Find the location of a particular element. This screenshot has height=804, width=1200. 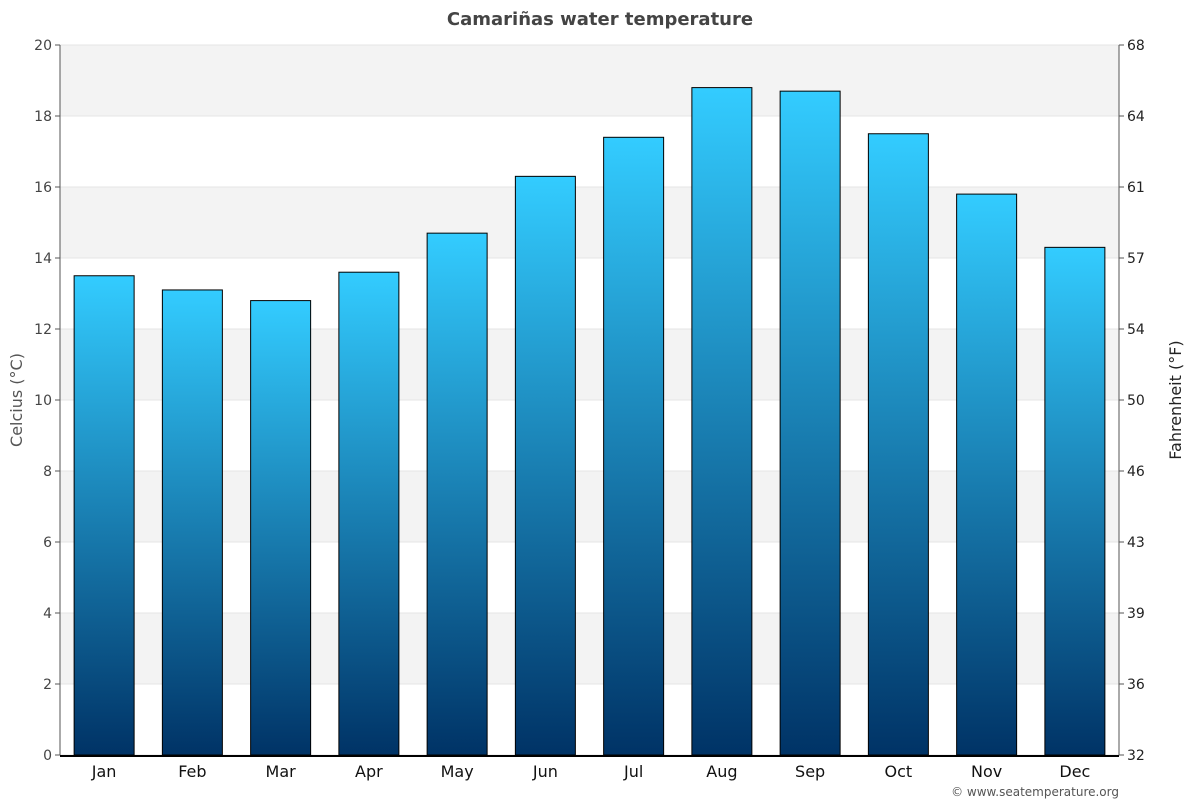

y-tick-label: 20 is located at coordinates (43, 46).